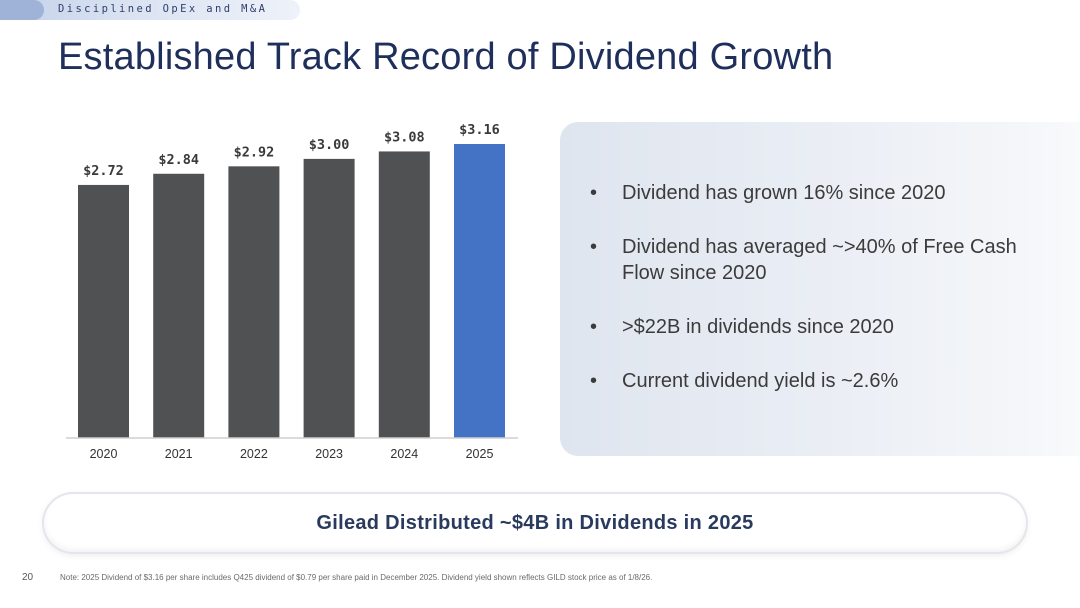 This screenshot has height=608, width=1080. What do you see at coordinates (104, 454) in the screenshot?
I see `x-tick-label-2020: 2020` at bounding box center [104, 454].